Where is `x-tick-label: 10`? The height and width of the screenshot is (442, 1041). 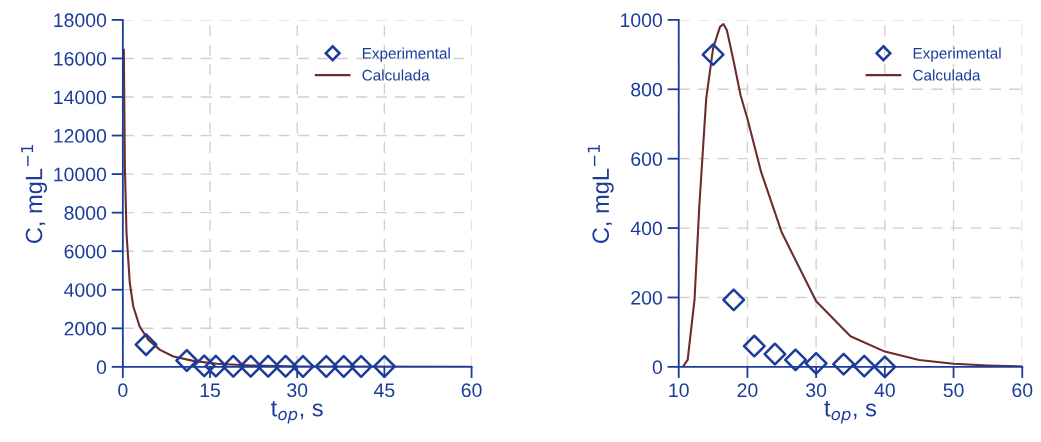 x-tick-label: 10 is located at coordinates (679, 390).